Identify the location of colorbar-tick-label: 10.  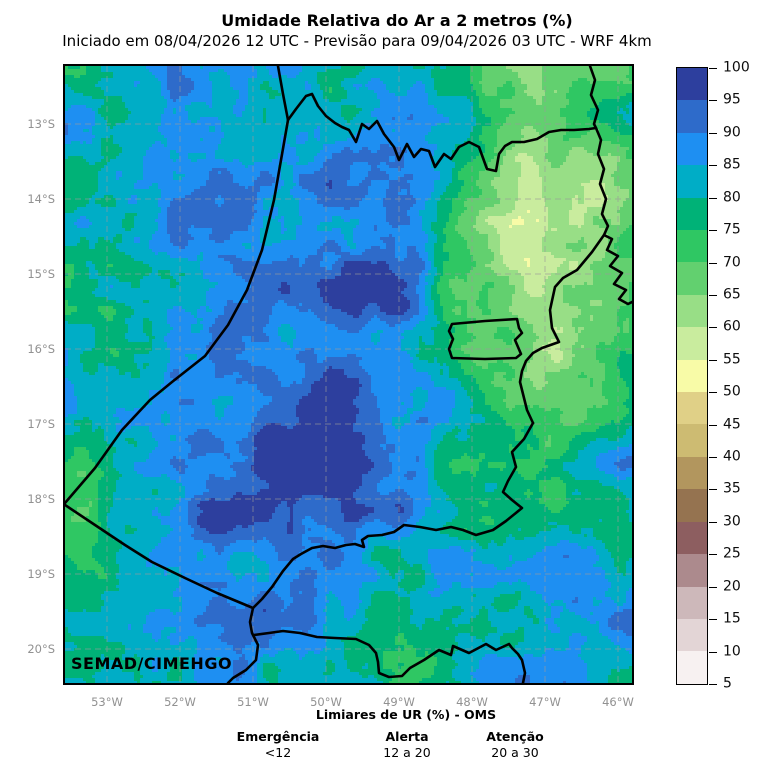
(732, 650).